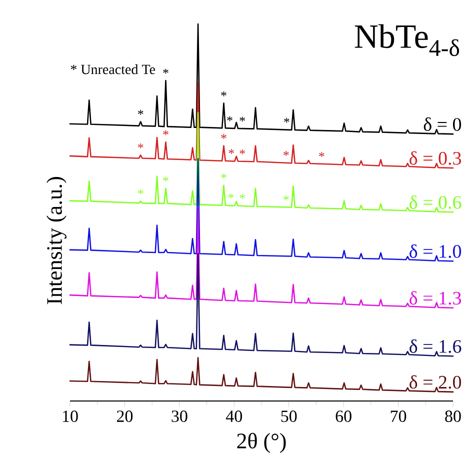 This screenshot has height=467, width=470. What do you see at coordinates (113, 69) in the screenshot?
I see `annotation: * Unreacted Te` at bounding box center [113, 69].